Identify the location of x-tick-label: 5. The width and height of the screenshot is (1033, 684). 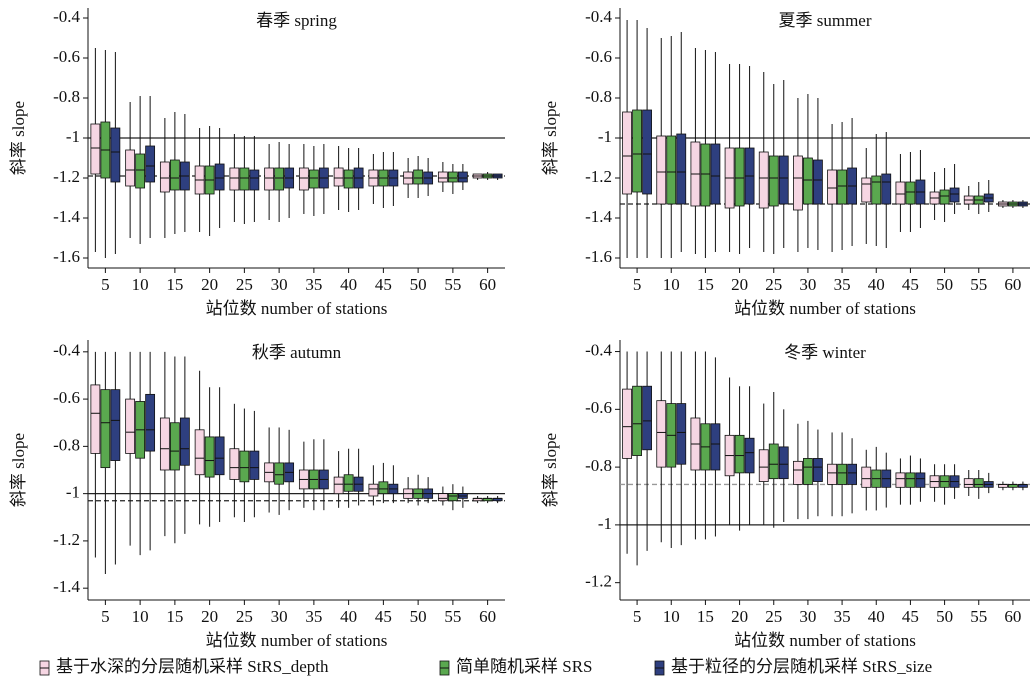
(637, 616).